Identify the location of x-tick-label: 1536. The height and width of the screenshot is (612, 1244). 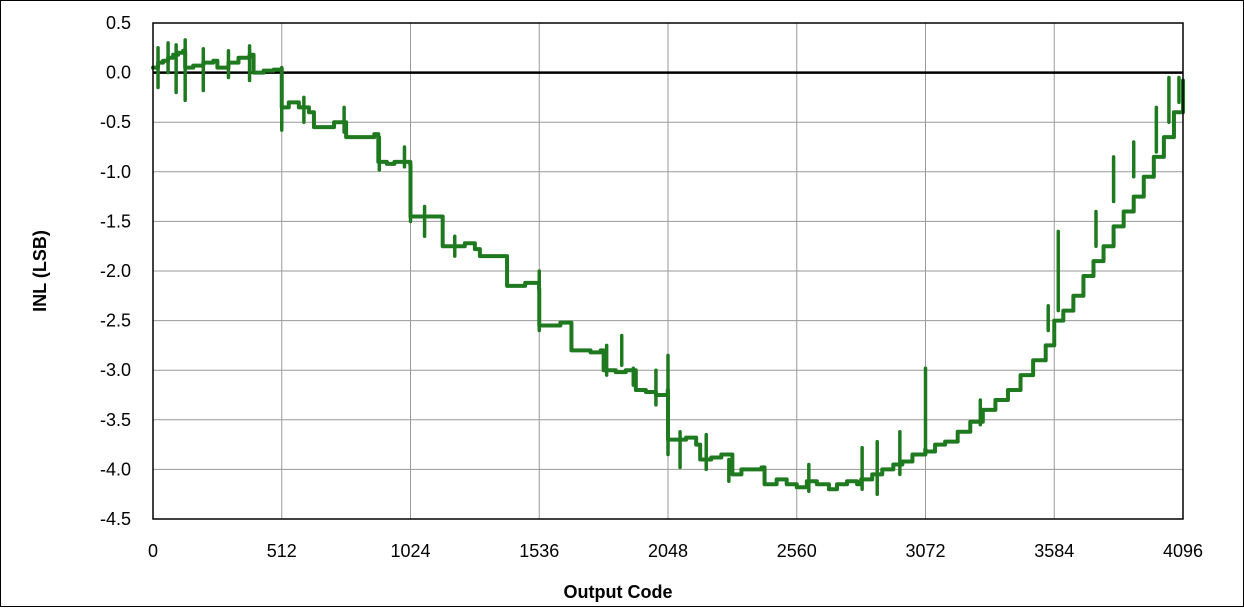
(539, 551).